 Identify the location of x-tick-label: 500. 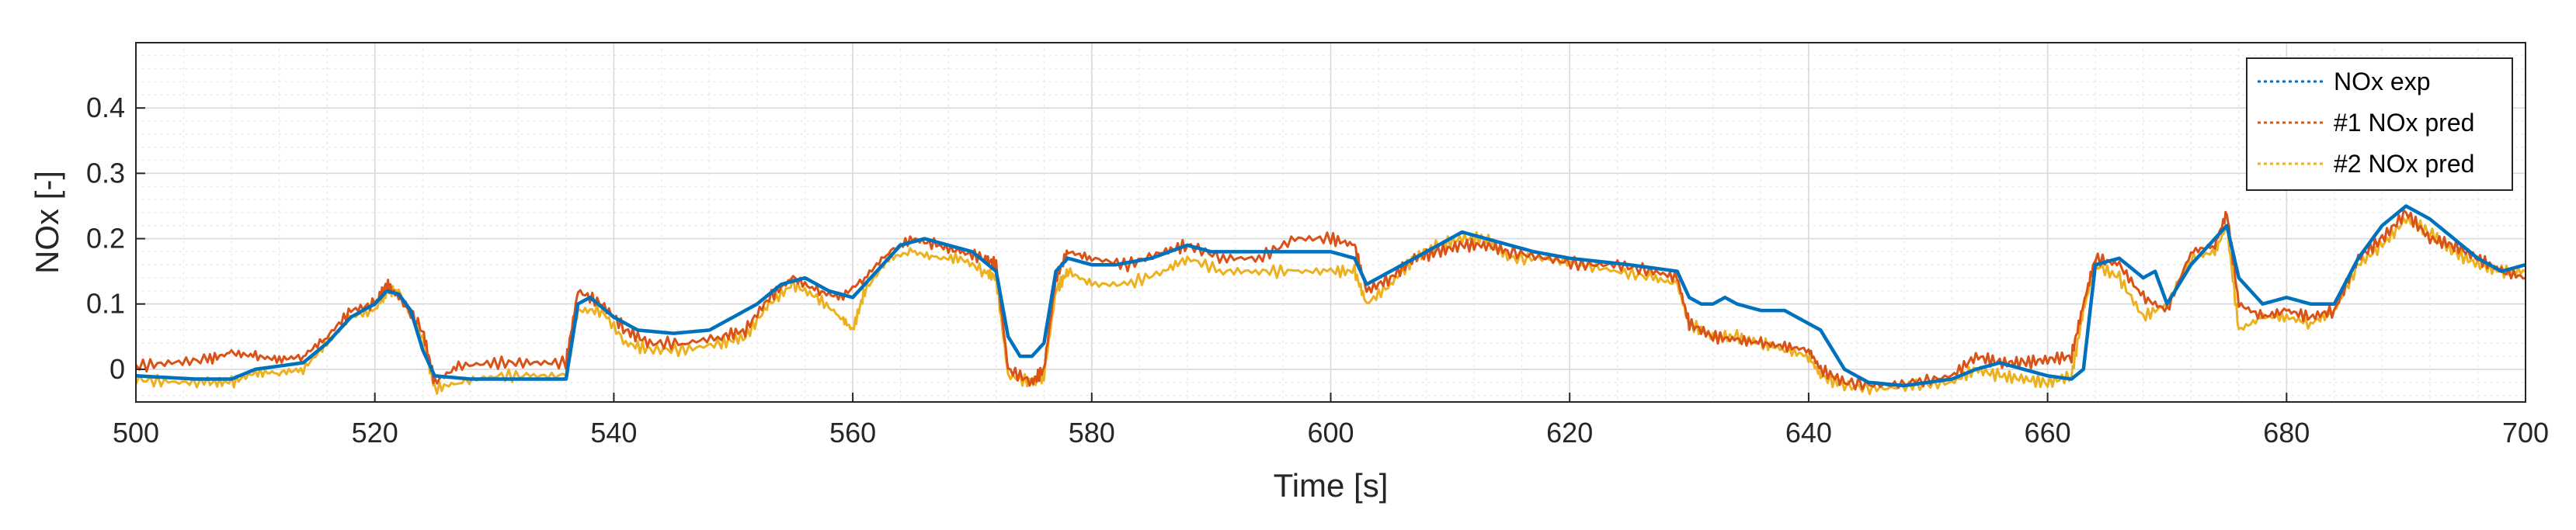
(136, 433).